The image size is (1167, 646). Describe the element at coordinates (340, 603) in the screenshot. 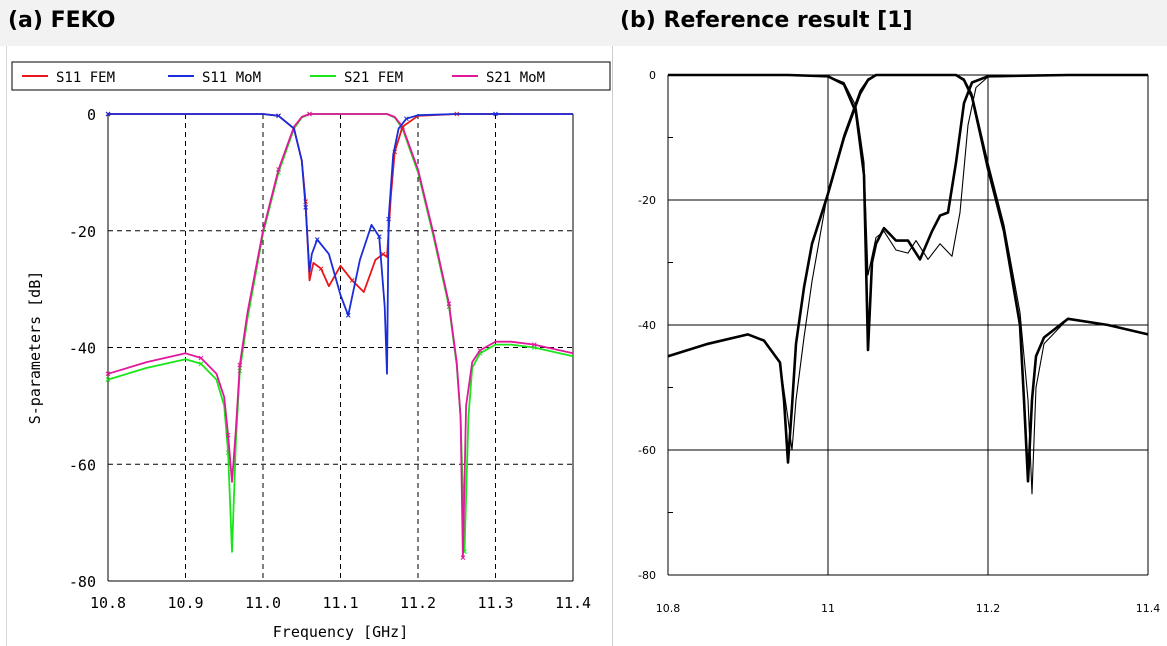

I see `x-tick-label-a: 11.1` at that location.